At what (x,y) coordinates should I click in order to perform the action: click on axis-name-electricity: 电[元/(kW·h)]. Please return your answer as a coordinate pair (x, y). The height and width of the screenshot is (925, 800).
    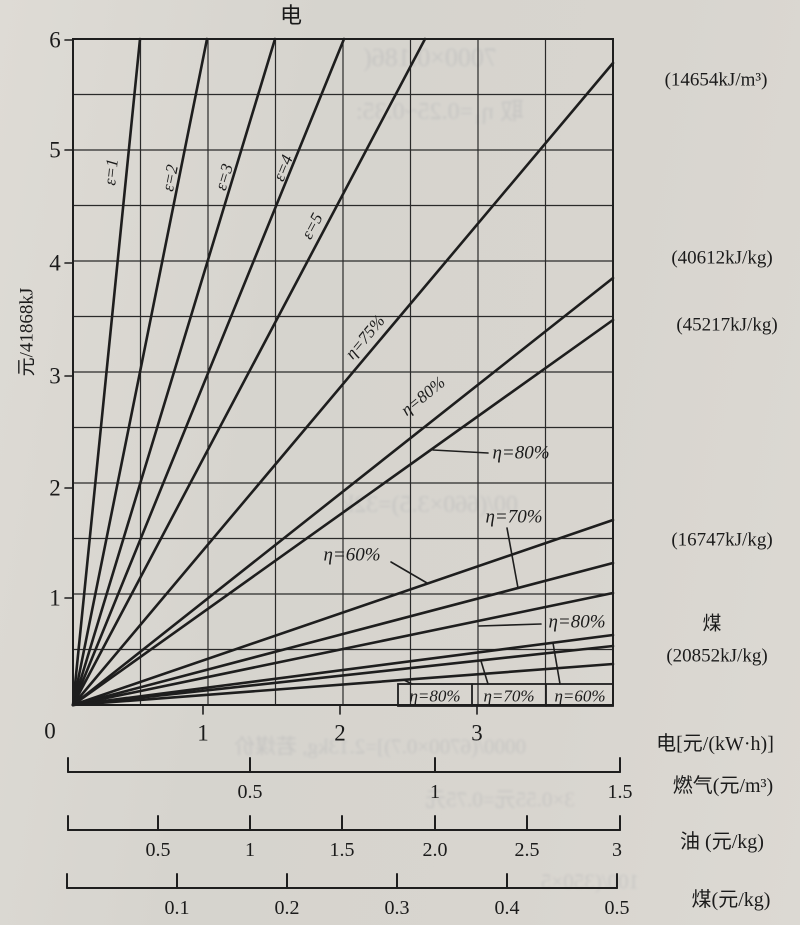
    Looking at the image, I should click on (715, 744).